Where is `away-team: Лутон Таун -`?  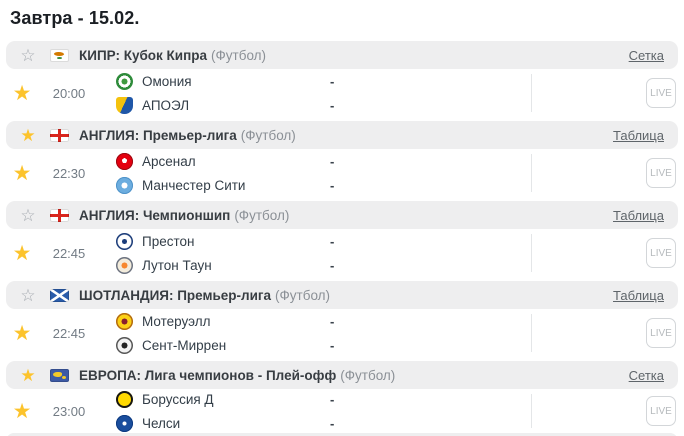
away-team: Лутон Таун - is located at coordinates (235, 265).